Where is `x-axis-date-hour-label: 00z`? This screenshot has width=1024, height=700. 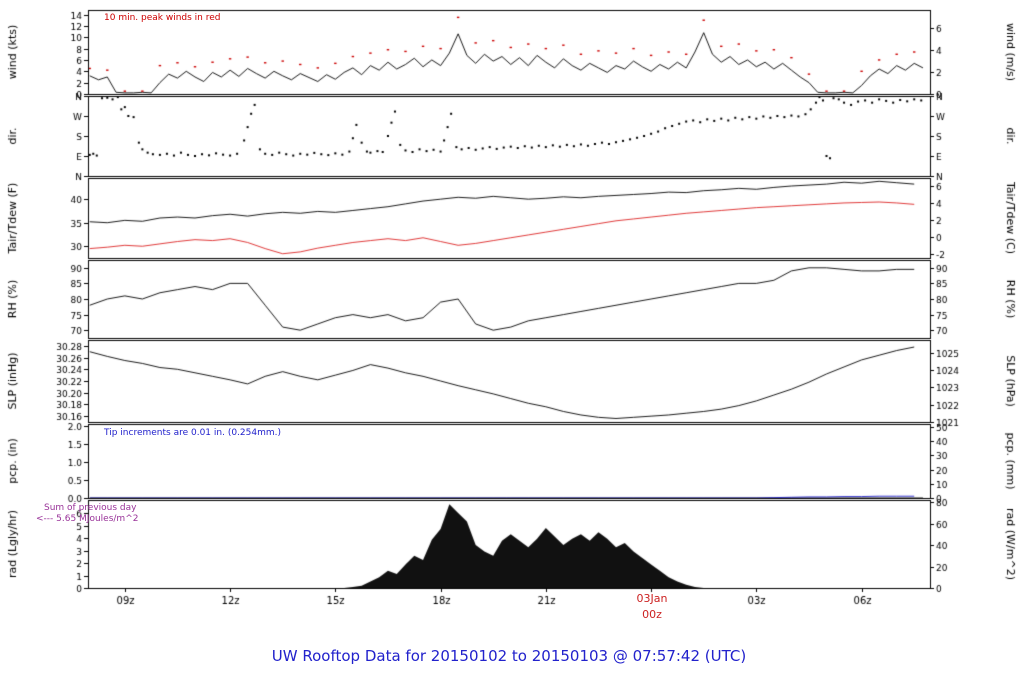 x-axis-date-hour-label: 00z is located at coordinates (652, 614).